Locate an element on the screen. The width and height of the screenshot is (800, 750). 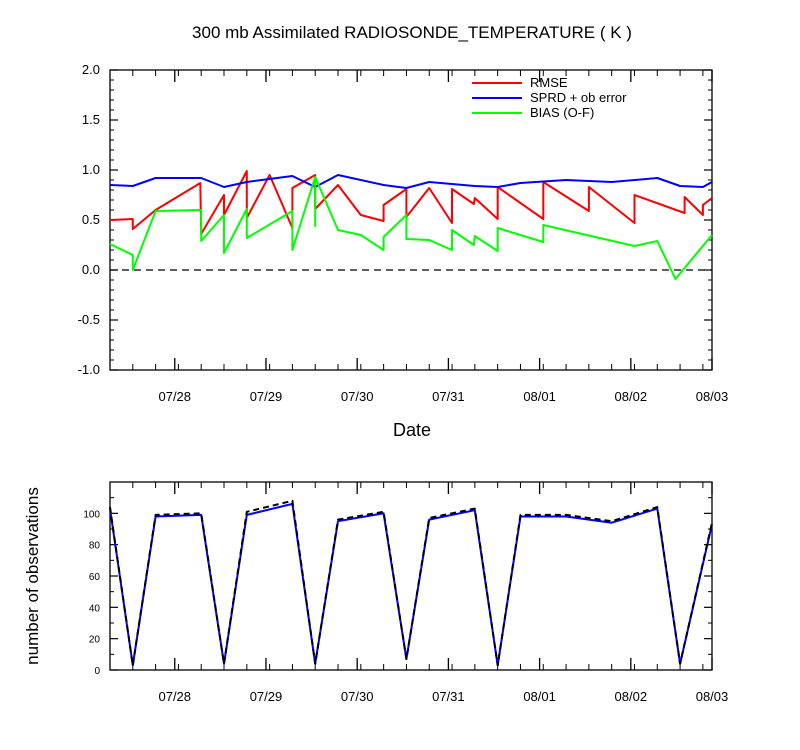
series-line-rmse is located at coordinates (411, 202).